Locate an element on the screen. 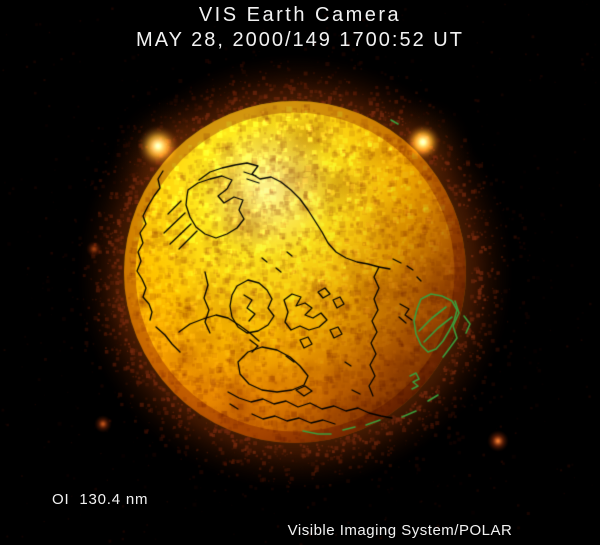 The image size is (600, 545). page-title: VIS Earth Camera is located at coordinates (300, 15).